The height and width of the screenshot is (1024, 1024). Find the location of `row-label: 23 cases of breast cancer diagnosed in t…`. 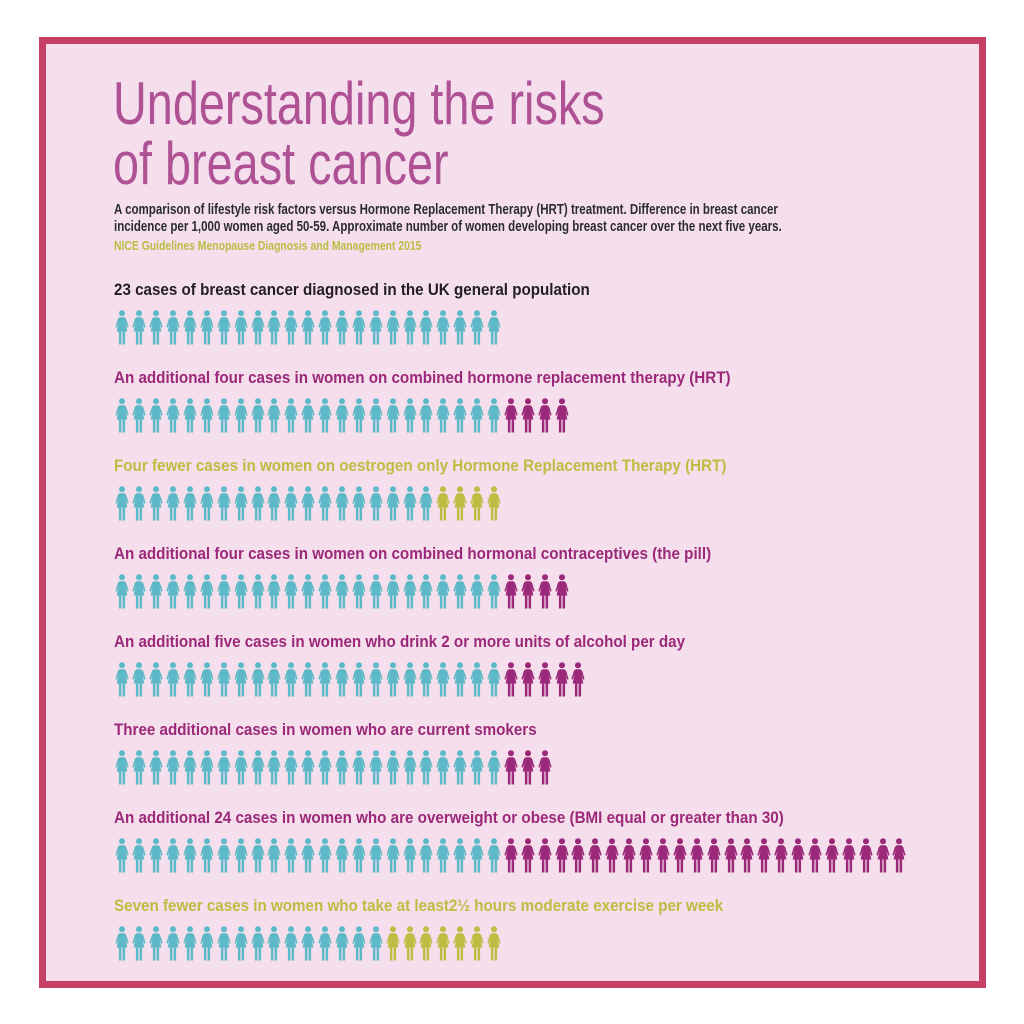

row-label: 23 cases of breast cancer diagnosed in t… is located at coordinates (352, 290).